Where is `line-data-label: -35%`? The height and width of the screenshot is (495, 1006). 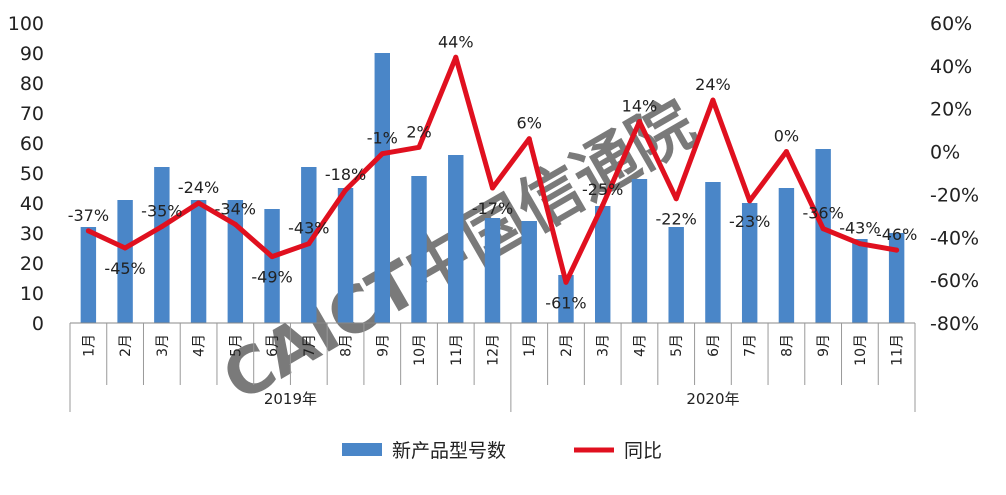
line-data-label: -35% is located at coordinates (161, 211).